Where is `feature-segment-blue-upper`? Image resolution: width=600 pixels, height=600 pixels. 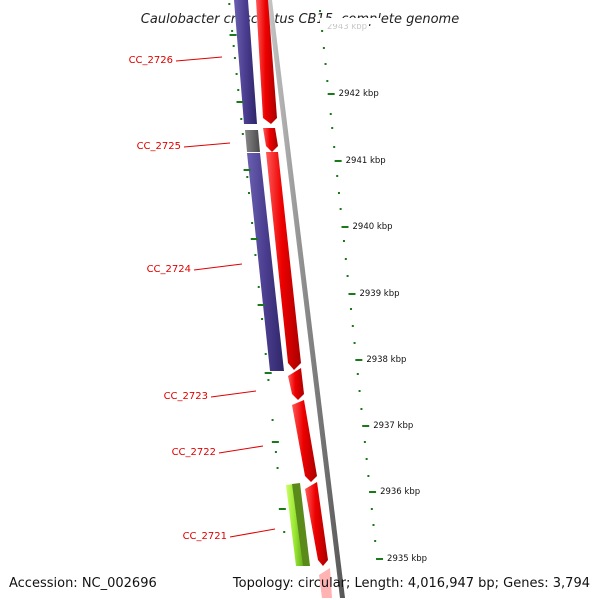 feature-segment-blue-upper is located at coordinates (245, 62).